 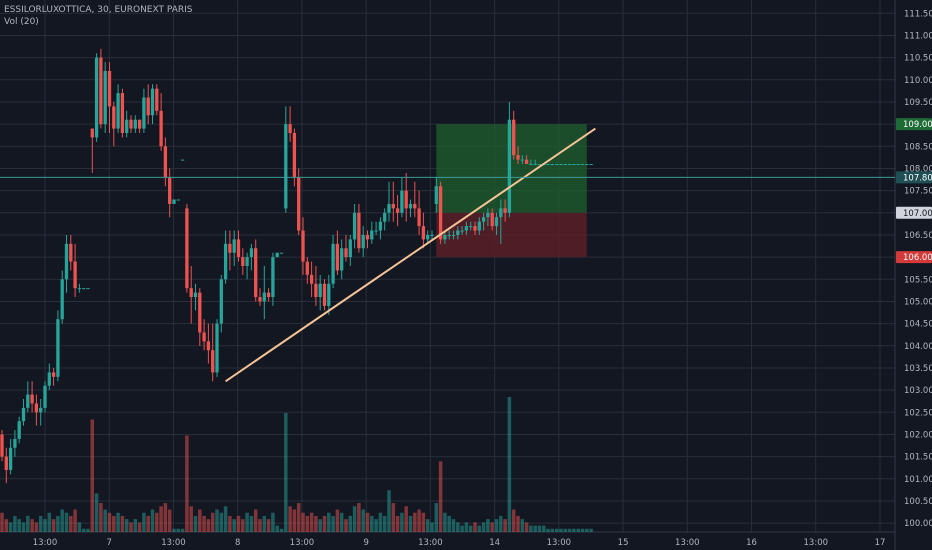 I want to click on y-axis-tick-label: 104.50, so click(x=918, y=325).